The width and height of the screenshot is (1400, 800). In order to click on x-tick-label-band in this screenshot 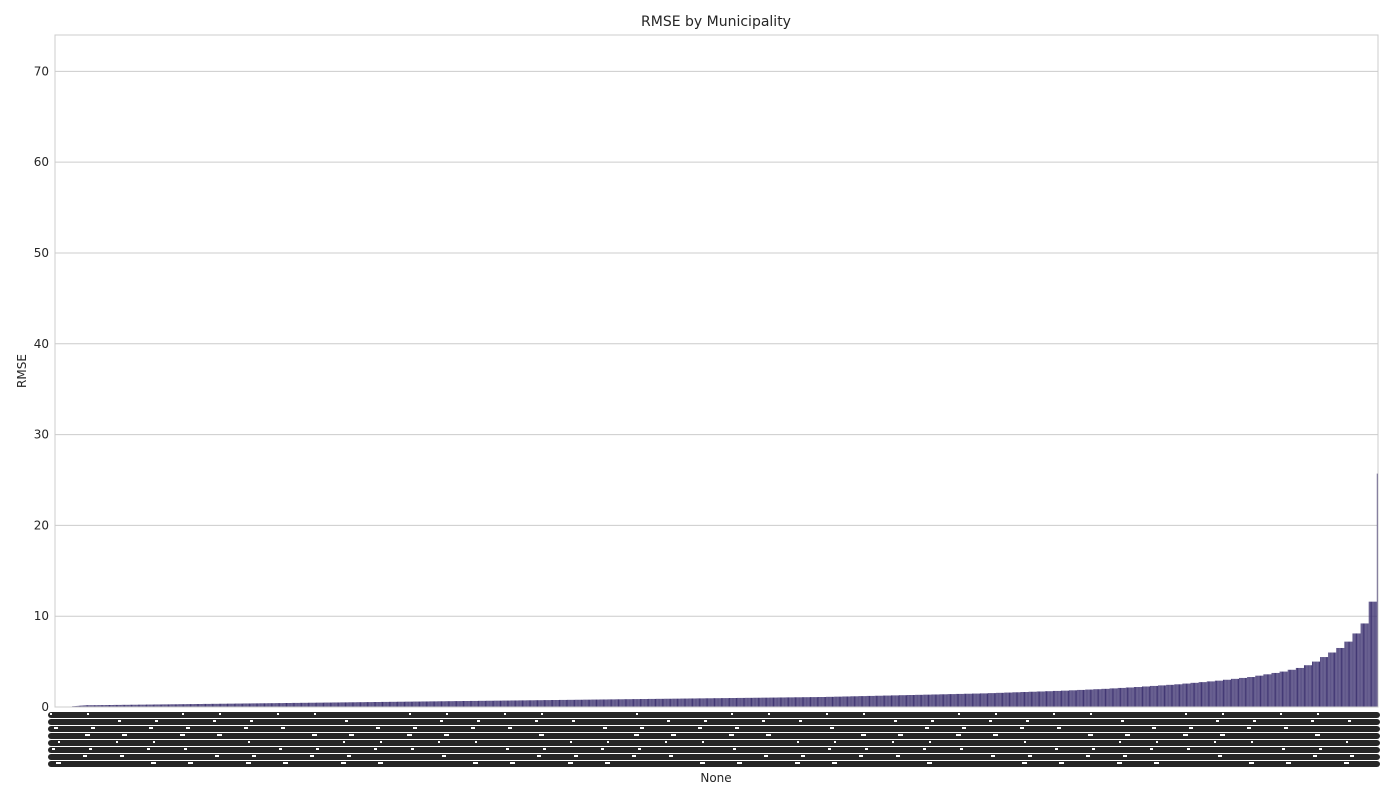, I will do `click(714, 729)`.